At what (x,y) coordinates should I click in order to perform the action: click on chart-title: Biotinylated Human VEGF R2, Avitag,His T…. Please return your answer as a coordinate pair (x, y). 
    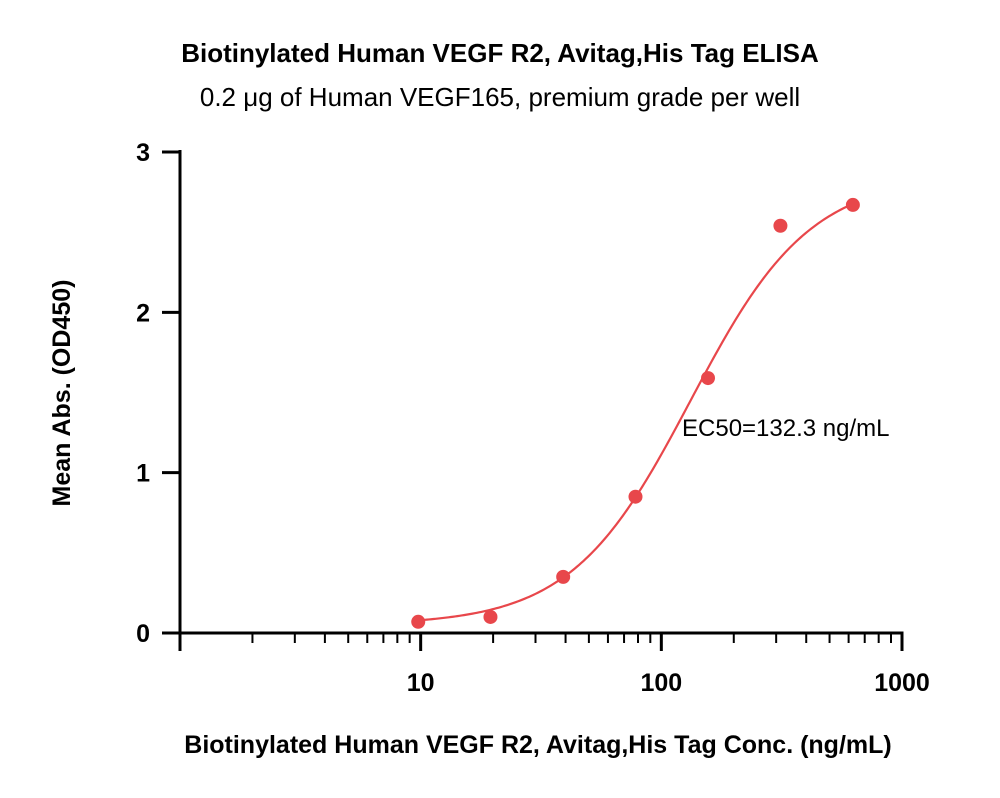
    Looking at the image, I should click on (500, 53).